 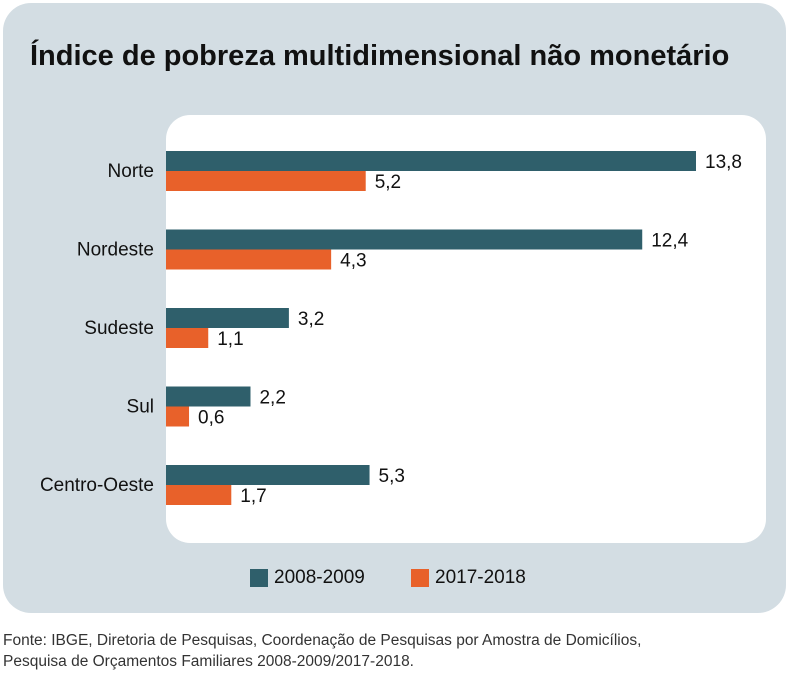 I want to click on data-label: 1,7, so click(x=253, y=496).